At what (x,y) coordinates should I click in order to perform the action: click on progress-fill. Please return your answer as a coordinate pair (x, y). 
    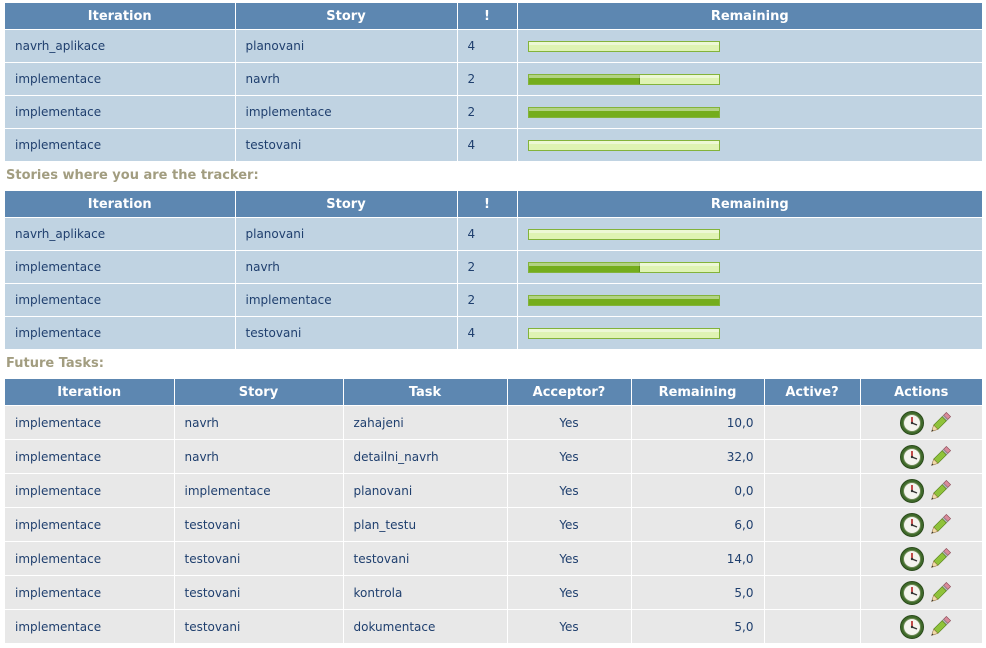
    Looking at the image, I should click on (584, 79).